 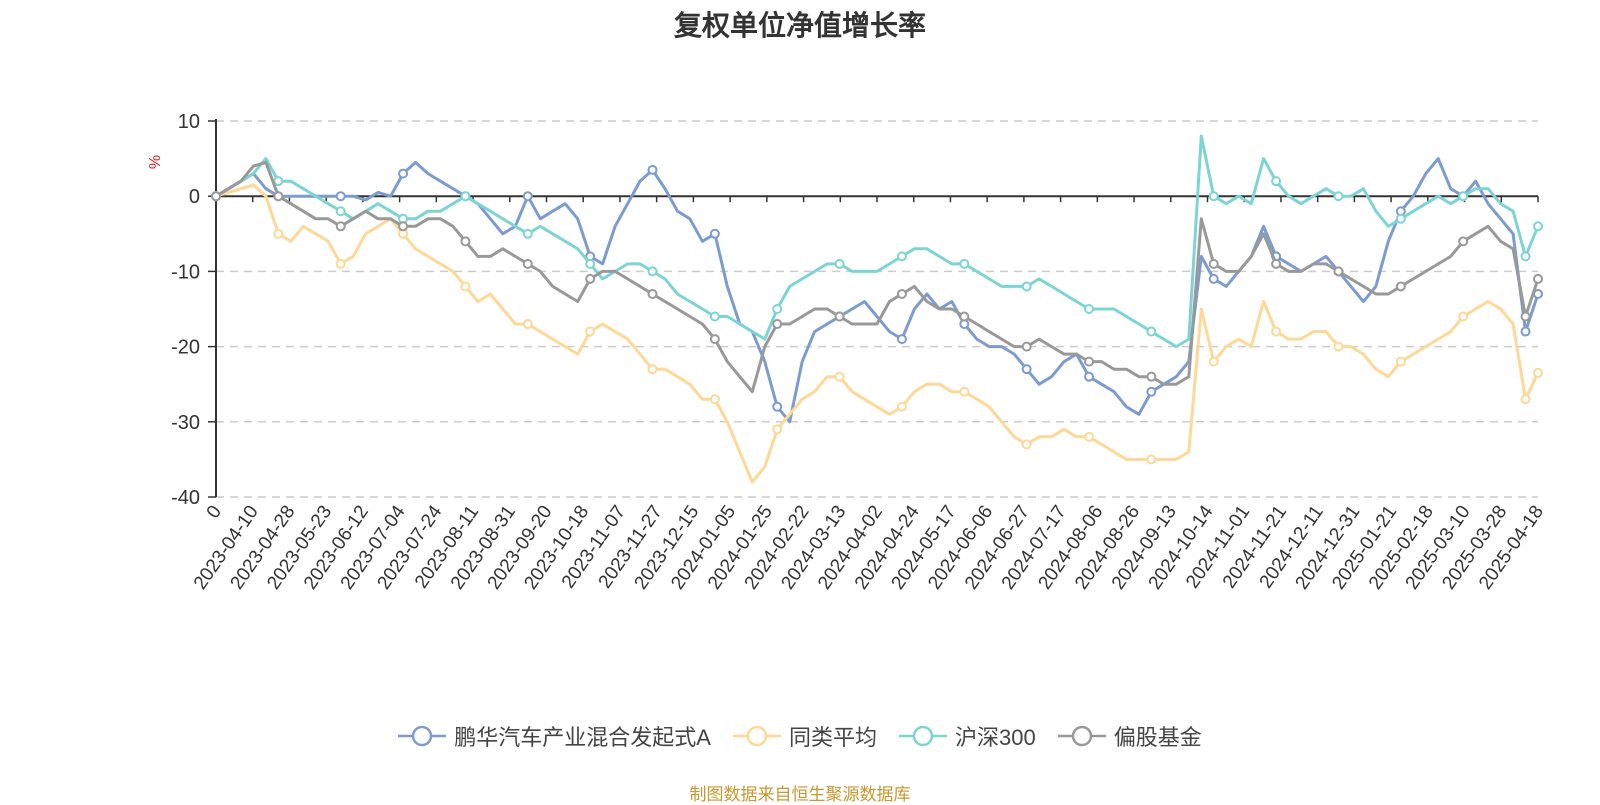 I want to click on legend-item: 沪深300, so click(x=967, y=736).